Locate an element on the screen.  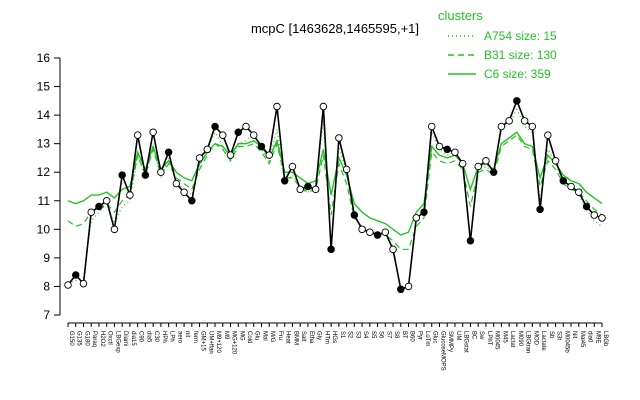
x-tick-label: BC is located at coordinates (473, 335).